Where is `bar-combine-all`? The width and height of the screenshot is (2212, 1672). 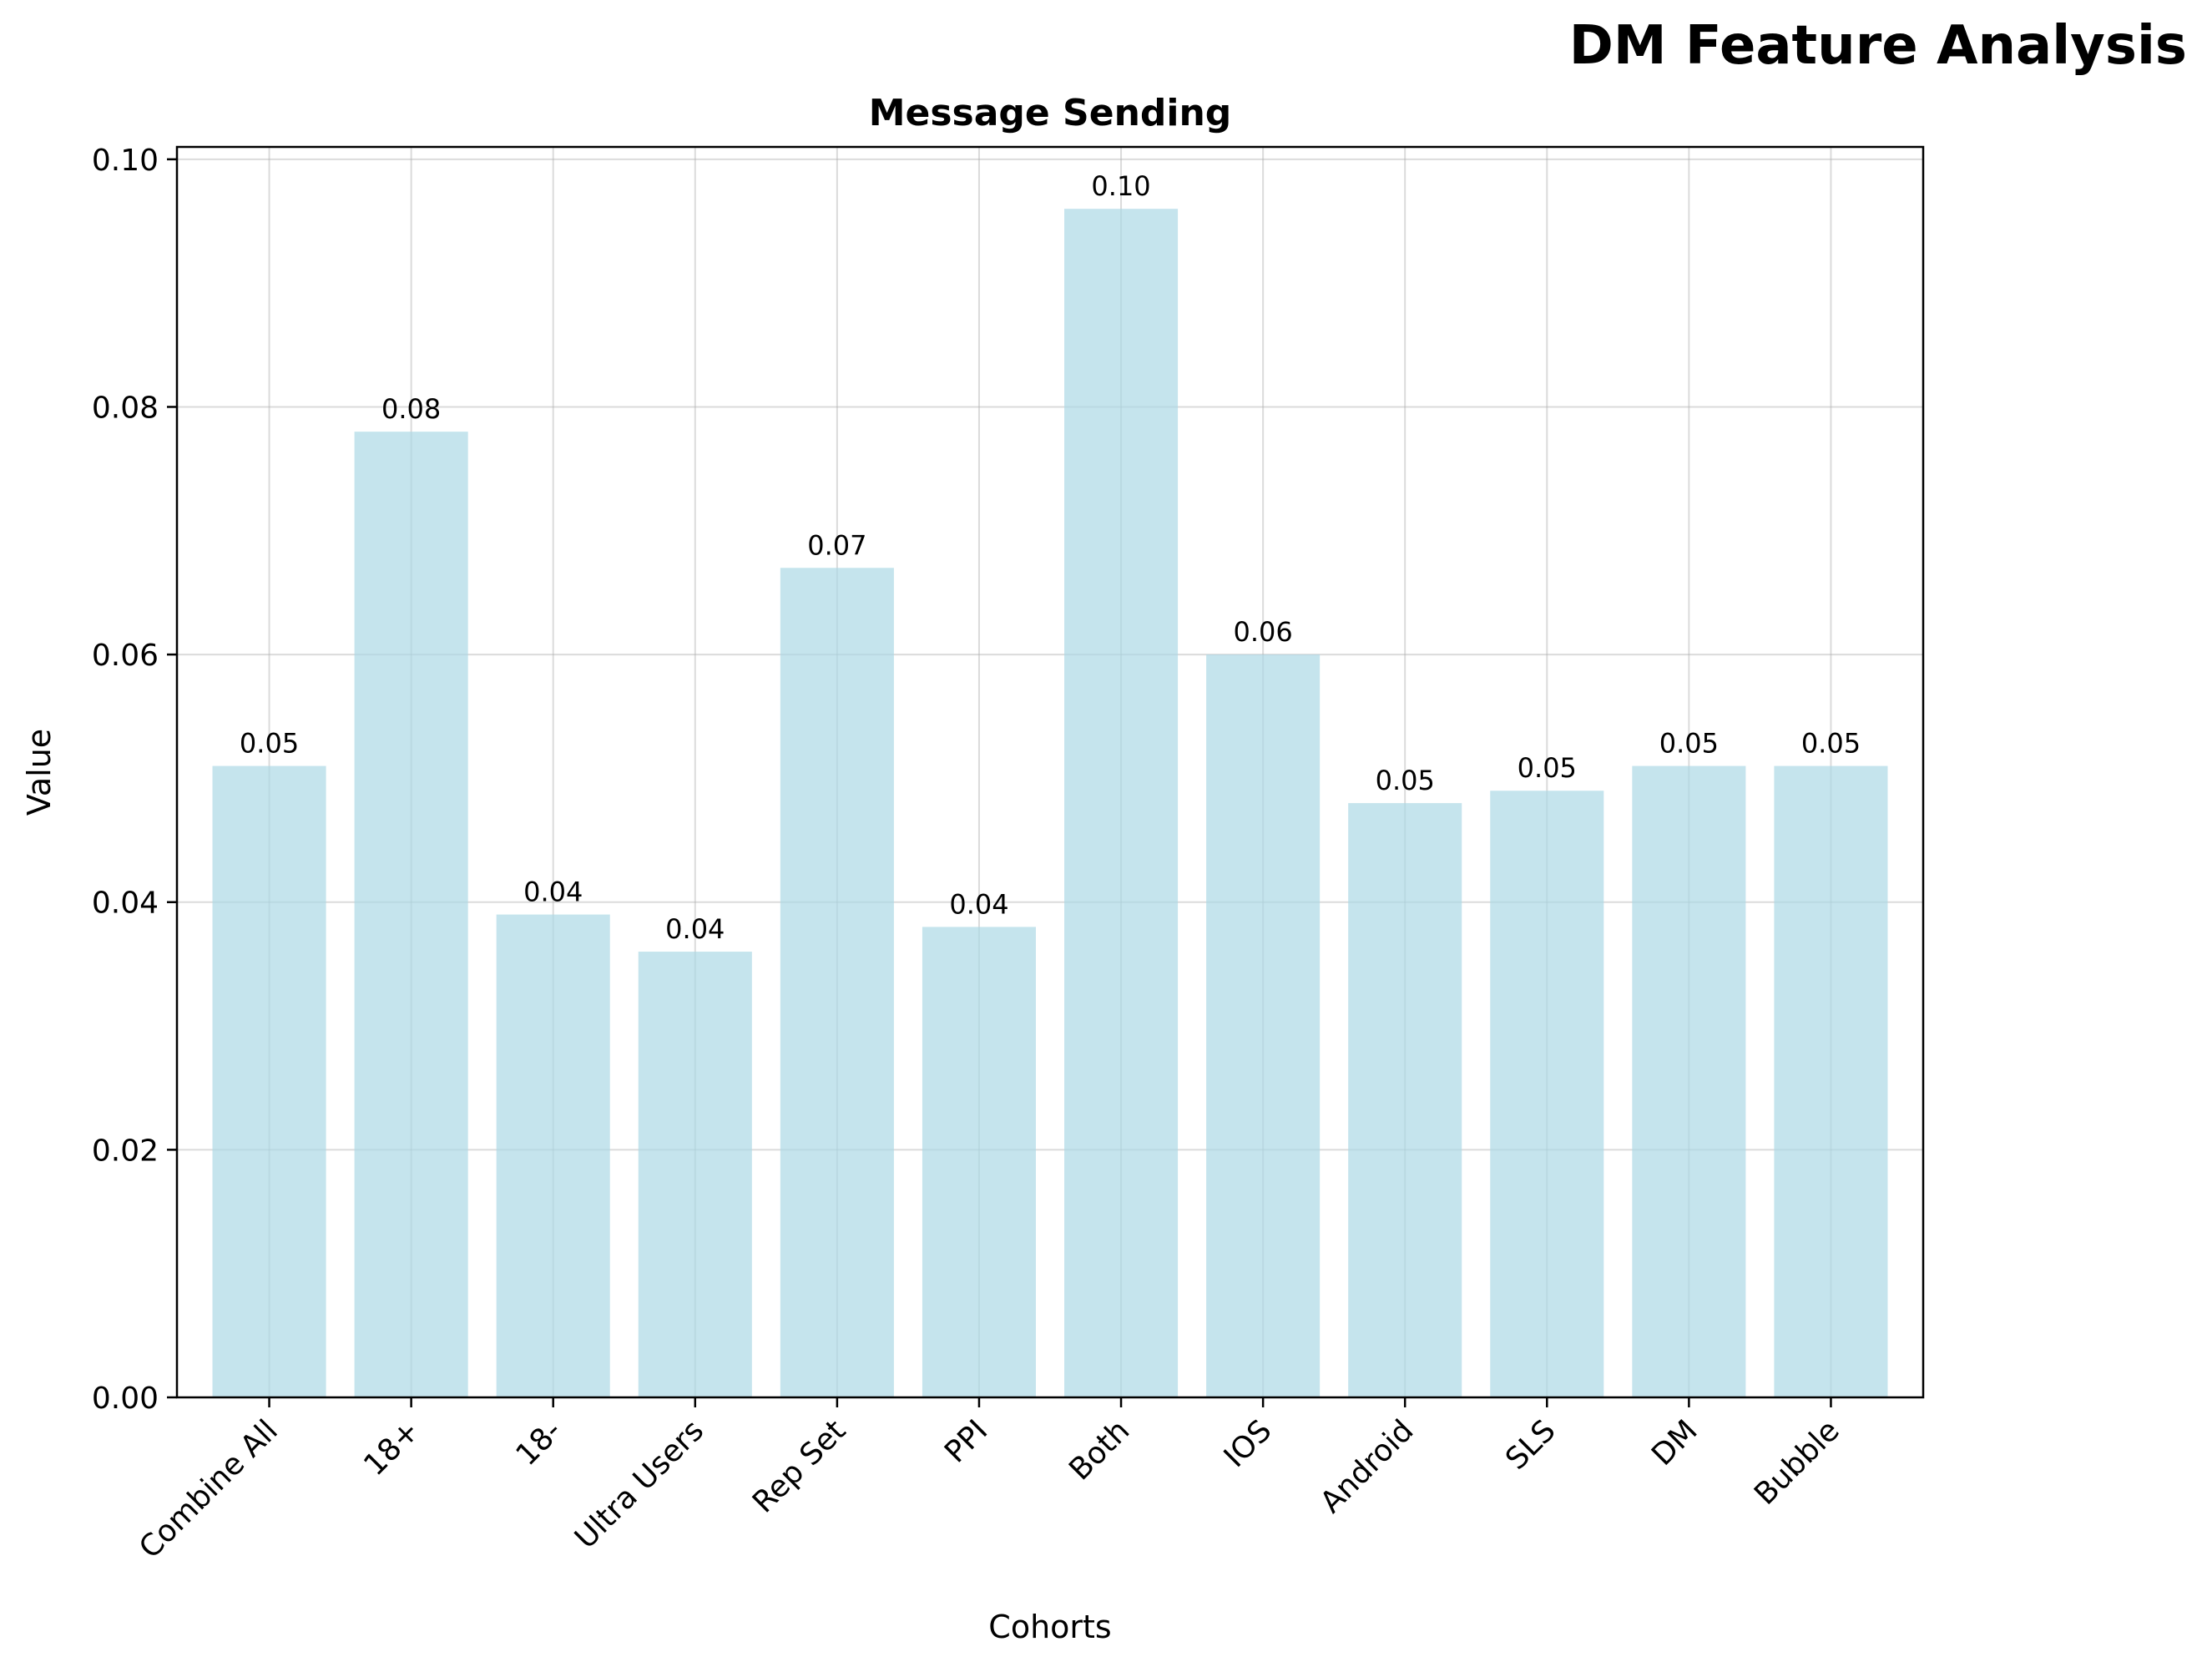
bar-combine-all is located at coordinates (269, 1081).